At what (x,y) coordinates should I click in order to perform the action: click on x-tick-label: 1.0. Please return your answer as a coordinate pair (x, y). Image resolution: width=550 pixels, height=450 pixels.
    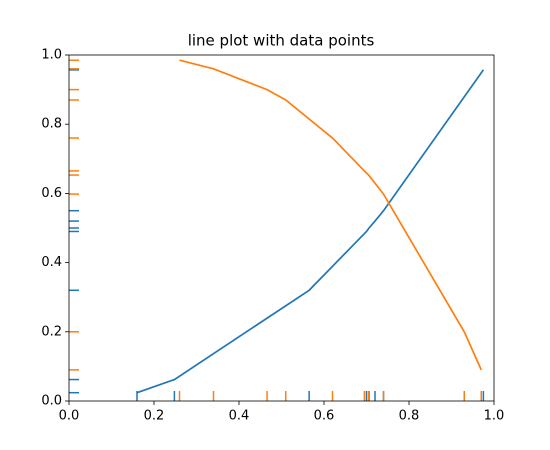
    Looking at the image, I should click on (494, 416).